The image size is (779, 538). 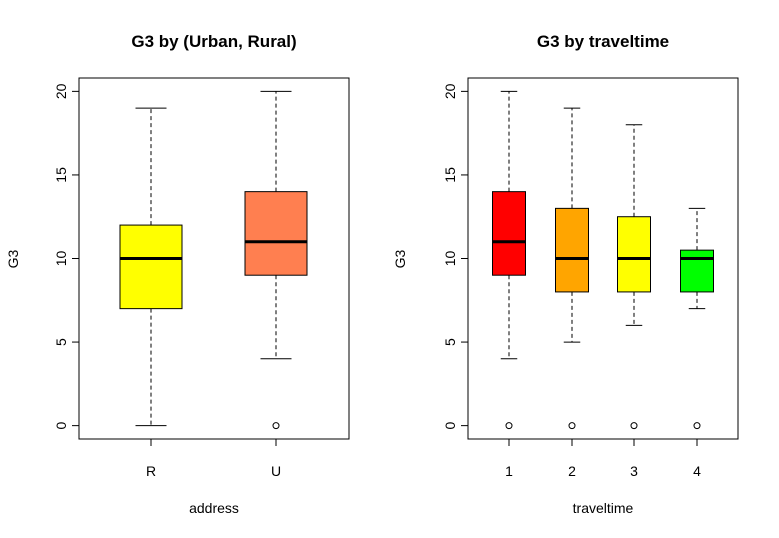 What do you see at coordinates (697, 471) in the screenshot?
I see `x-tick-label: 4` at bounding box center [697, 471].